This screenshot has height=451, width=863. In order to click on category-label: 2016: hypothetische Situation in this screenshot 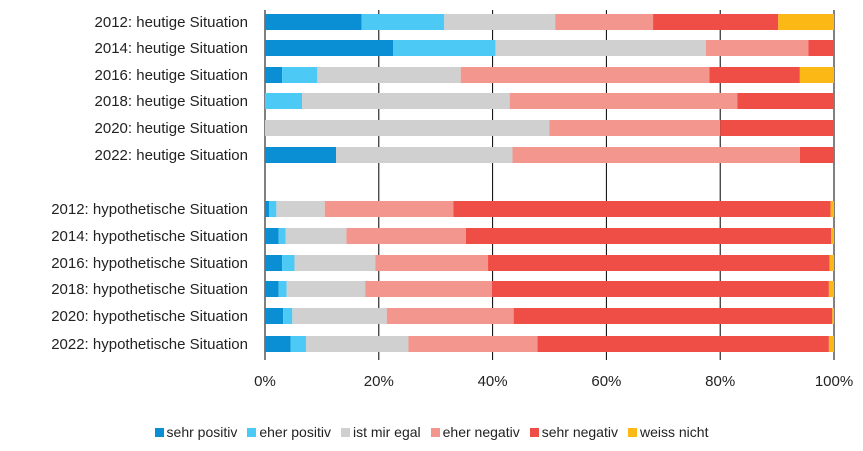, I will do `click(149, 263)`.